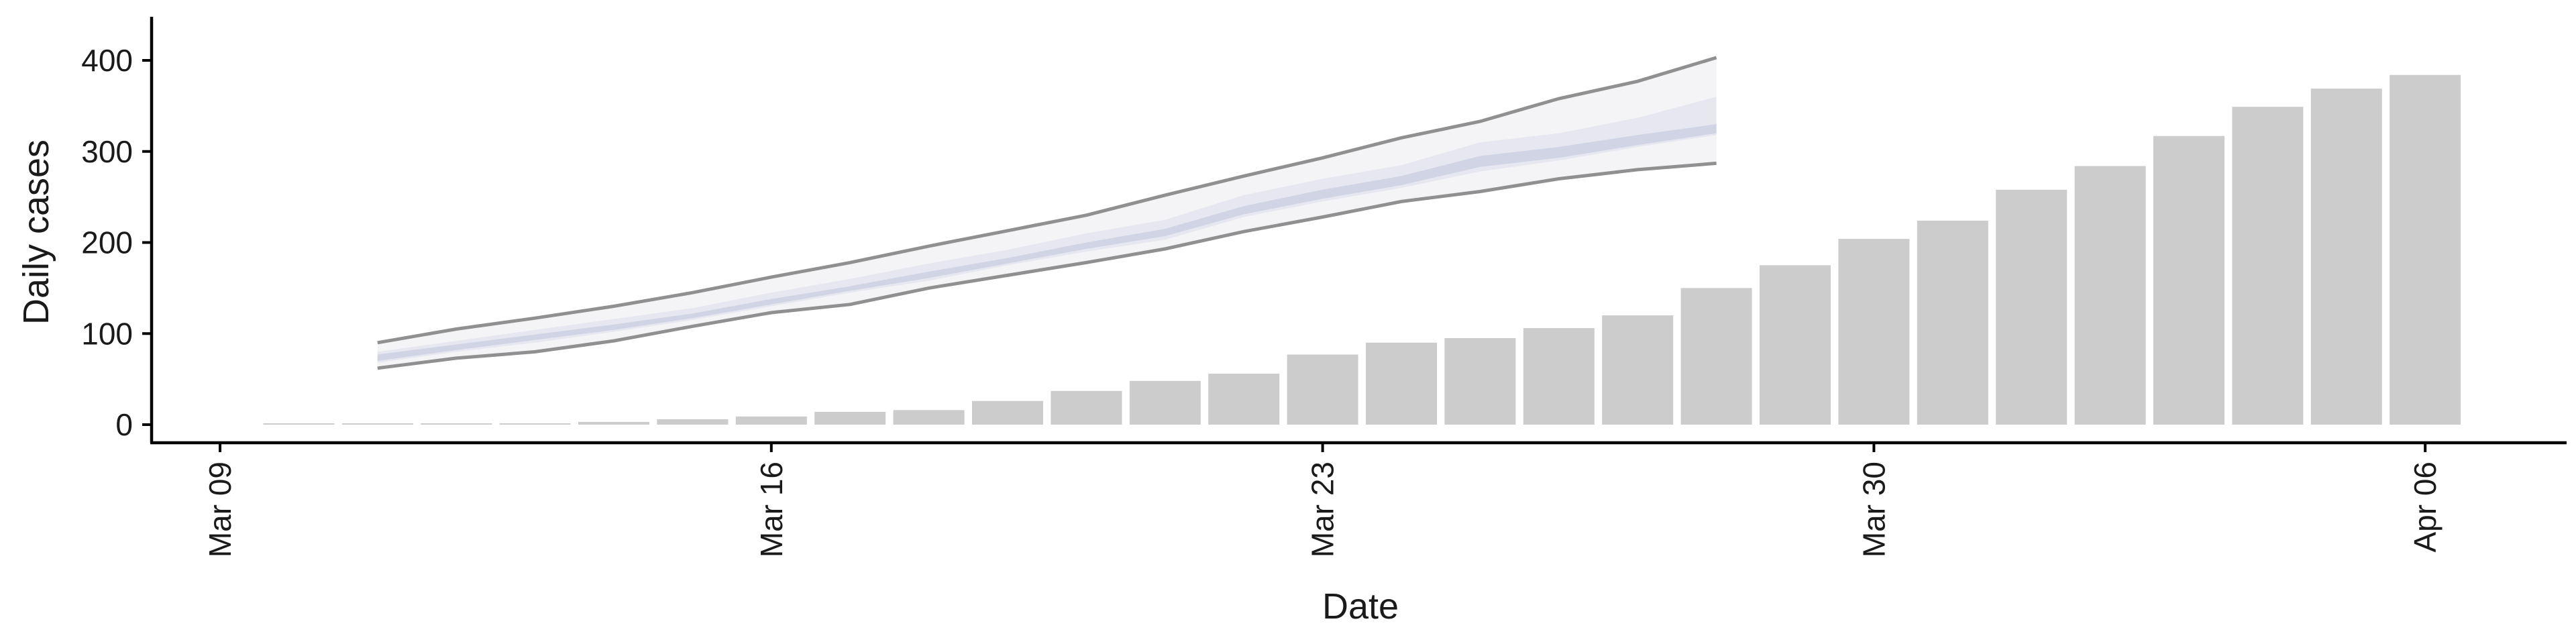  What do you see at coordinates (107, 242) in the screenshot?
I see `y-tick-label: 200` at bounding box center [107, 242].